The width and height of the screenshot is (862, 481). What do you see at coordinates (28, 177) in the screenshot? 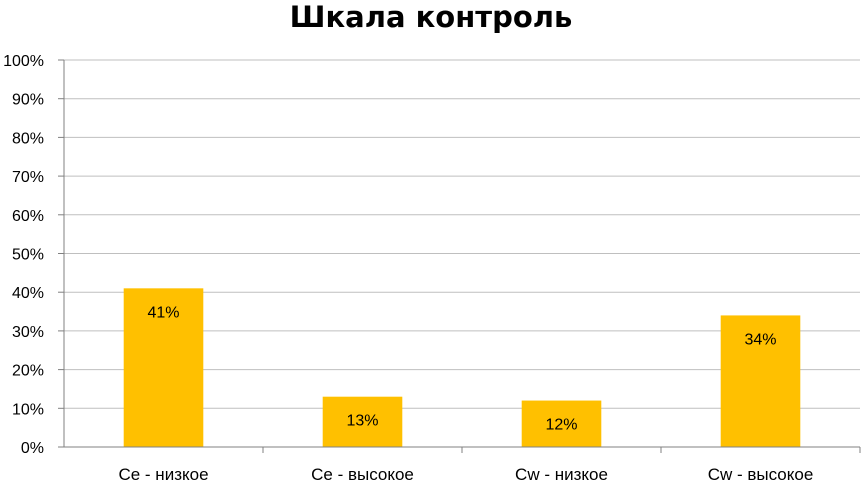
I see `y-tick-label: 70%` at bounding box center [28, 177].